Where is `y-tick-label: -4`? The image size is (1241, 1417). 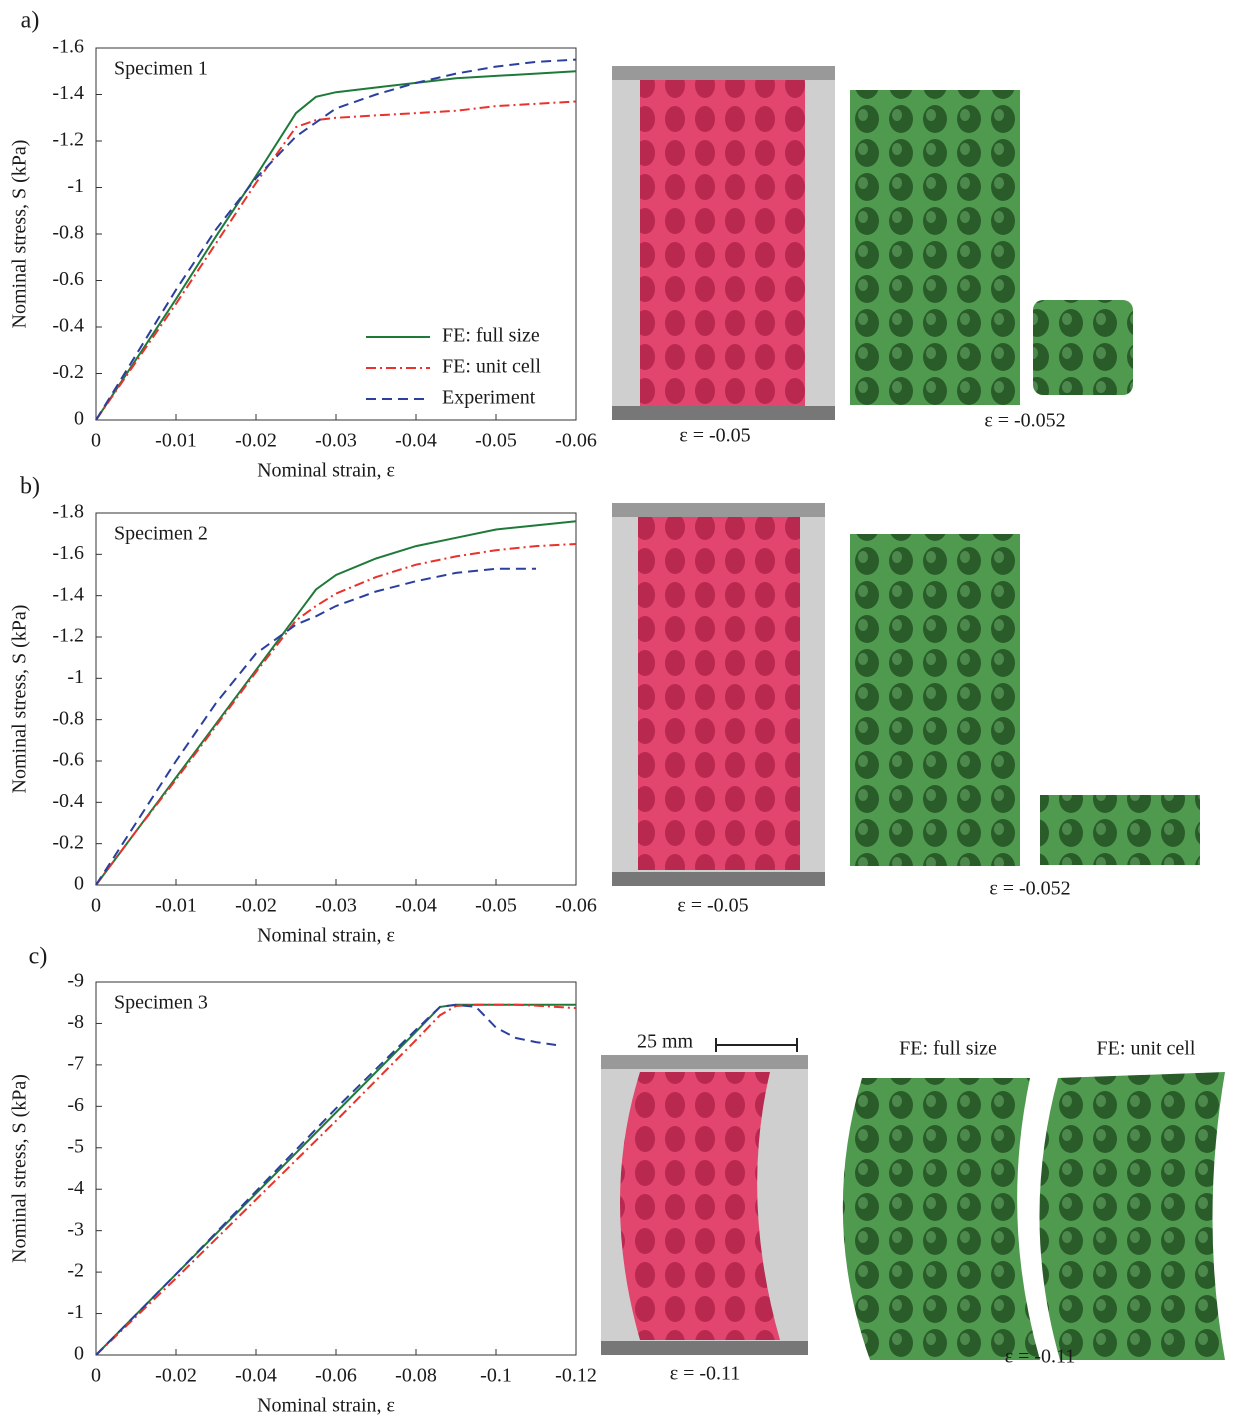
y-tick-label: -4 is located at coordinates (75, 1188).